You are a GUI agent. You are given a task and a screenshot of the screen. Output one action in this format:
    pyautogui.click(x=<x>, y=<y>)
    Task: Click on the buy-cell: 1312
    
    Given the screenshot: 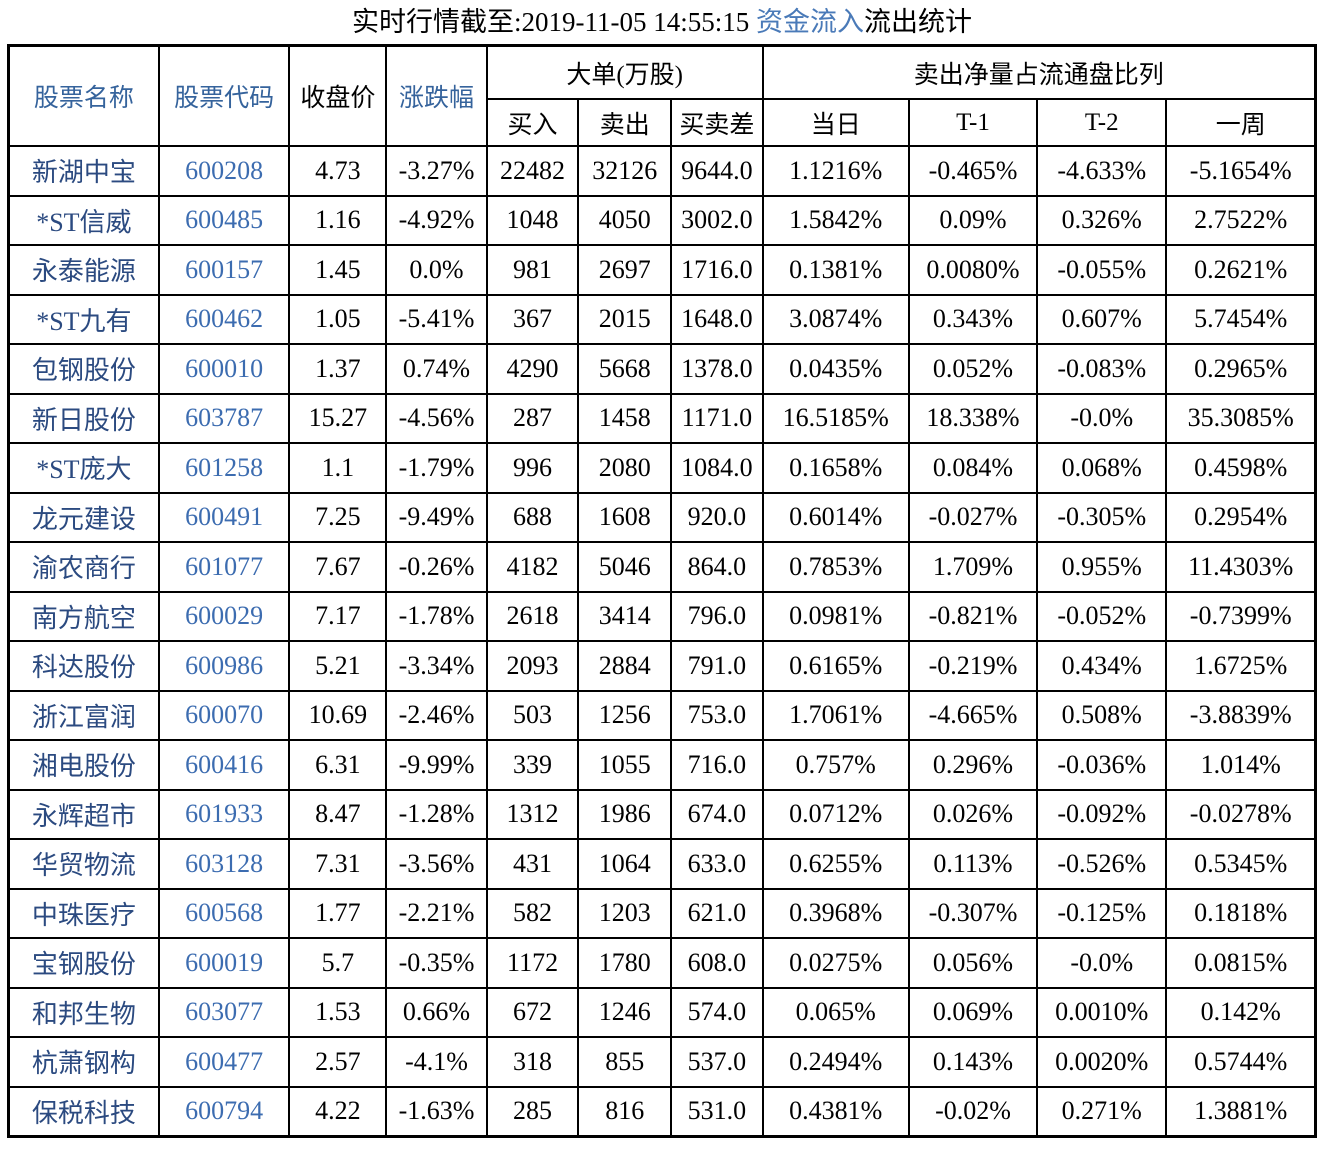 What is the action you would take?
    pyautogui.click(x=532, y=814)
    